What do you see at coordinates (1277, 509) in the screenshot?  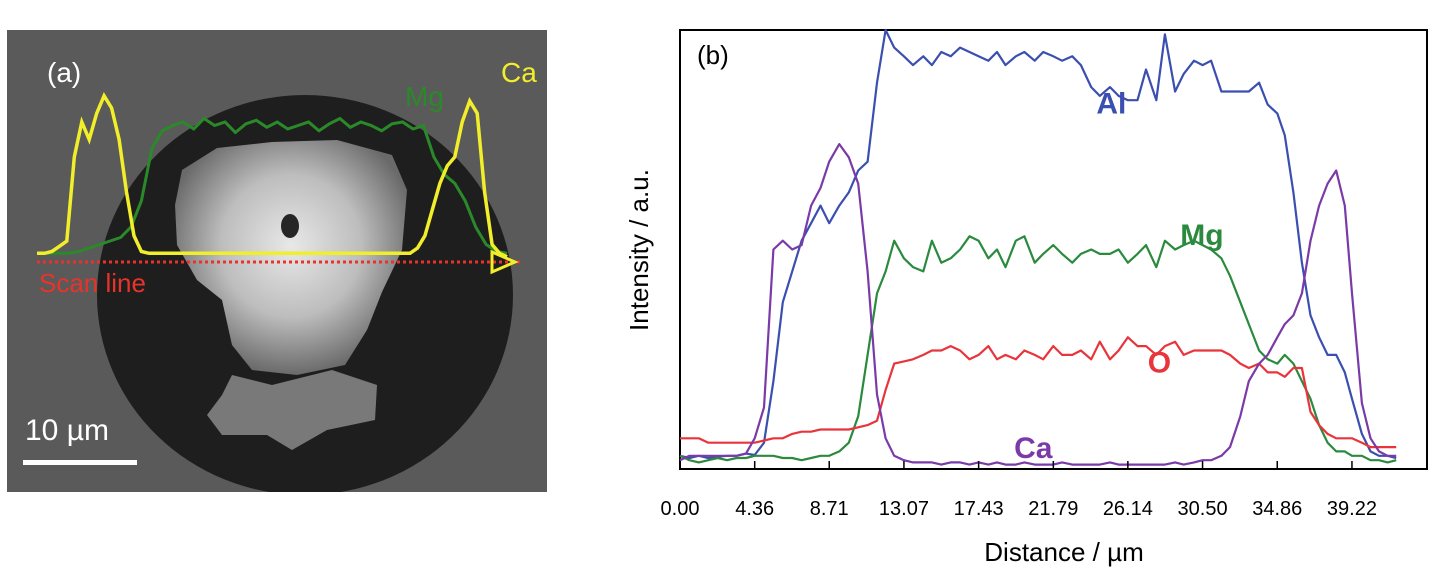 I see `x-tick-label: 34.86` at bounding box center [1277, 509].